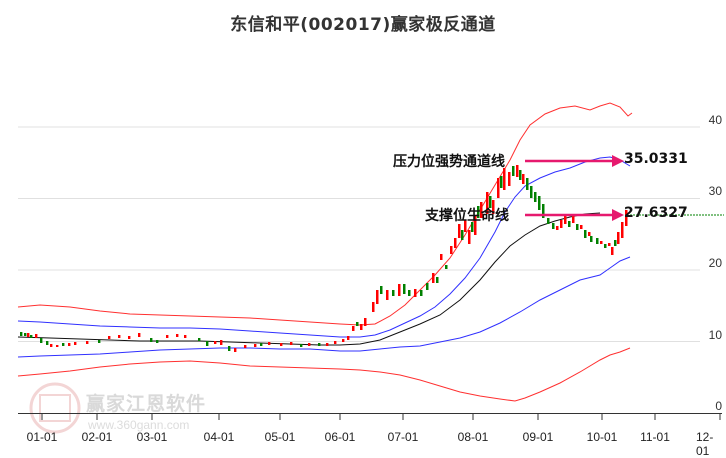  Describe the element at coordinates (340, 437) in the screenshot. I see `x-tick: 06-01` at that location.